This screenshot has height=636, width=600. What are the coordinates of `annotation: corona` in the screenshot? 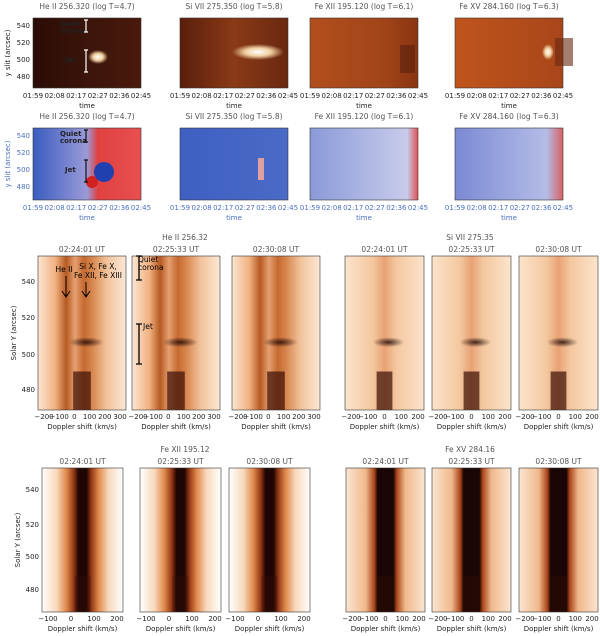 It's located at (73, 31).